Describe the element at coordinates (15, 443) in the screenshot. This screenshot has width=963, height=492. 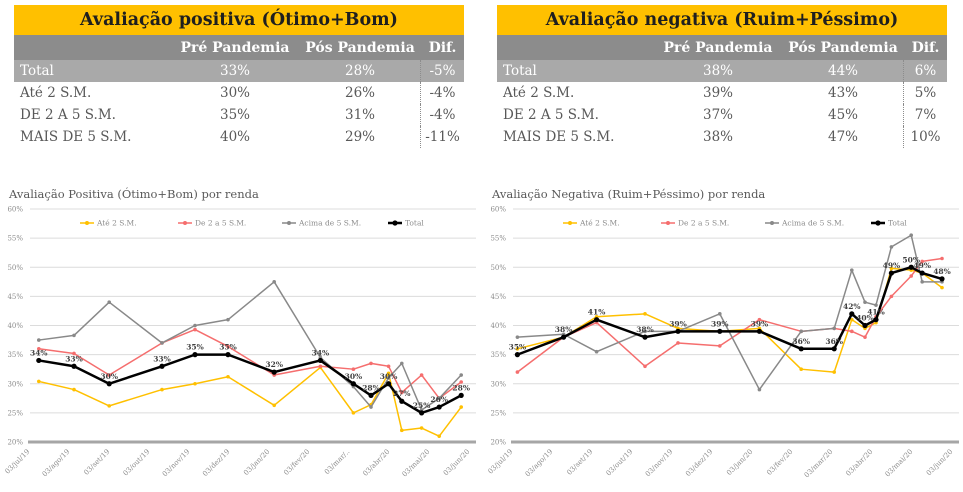
I see `y-axis-tick-label: 20%` at that location.